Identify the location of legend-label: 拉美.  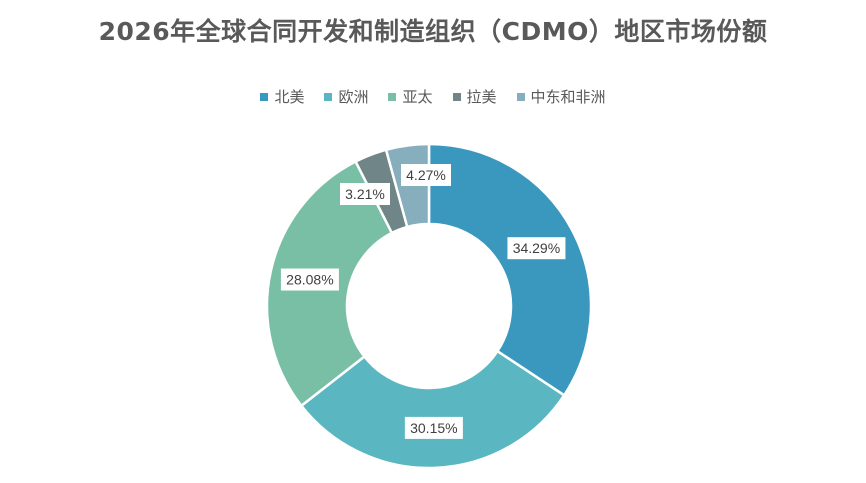
(481, 97).